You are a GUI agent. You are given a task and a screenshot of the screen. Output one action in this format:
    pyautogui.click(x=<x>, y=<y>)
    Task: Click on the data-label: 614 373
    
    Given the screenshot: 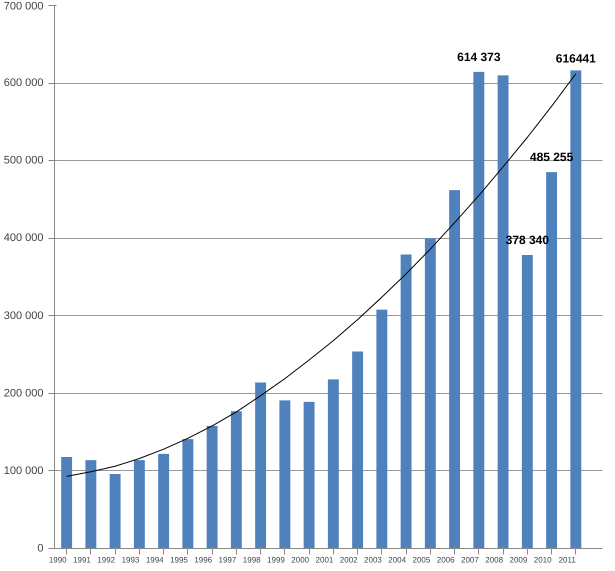 What is the action you would take?
    pyautogui.click(x=479, y=57)
    